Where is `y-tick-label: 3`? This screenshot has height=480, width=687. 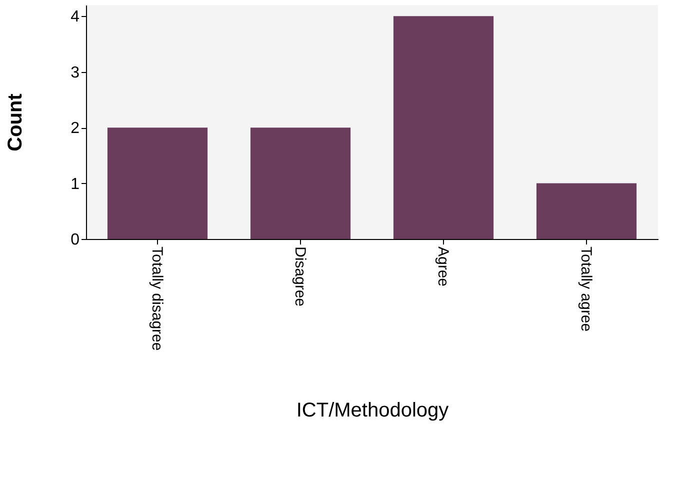
y-tick-label: 3 is located at coordinates (75, 73).